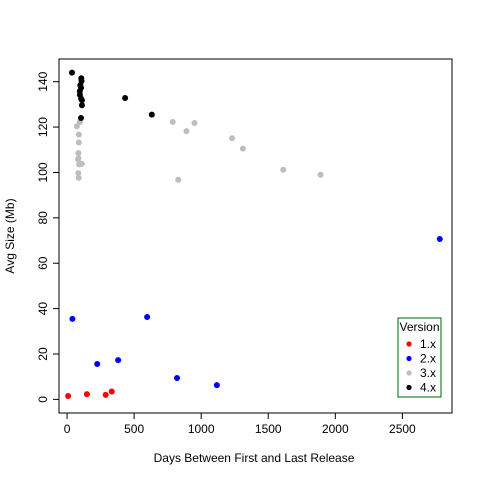 This screenshot has width=480, height=480. I want to click on y-axis: 0 20 40 60 80 100 120 140, so click(48, 237).